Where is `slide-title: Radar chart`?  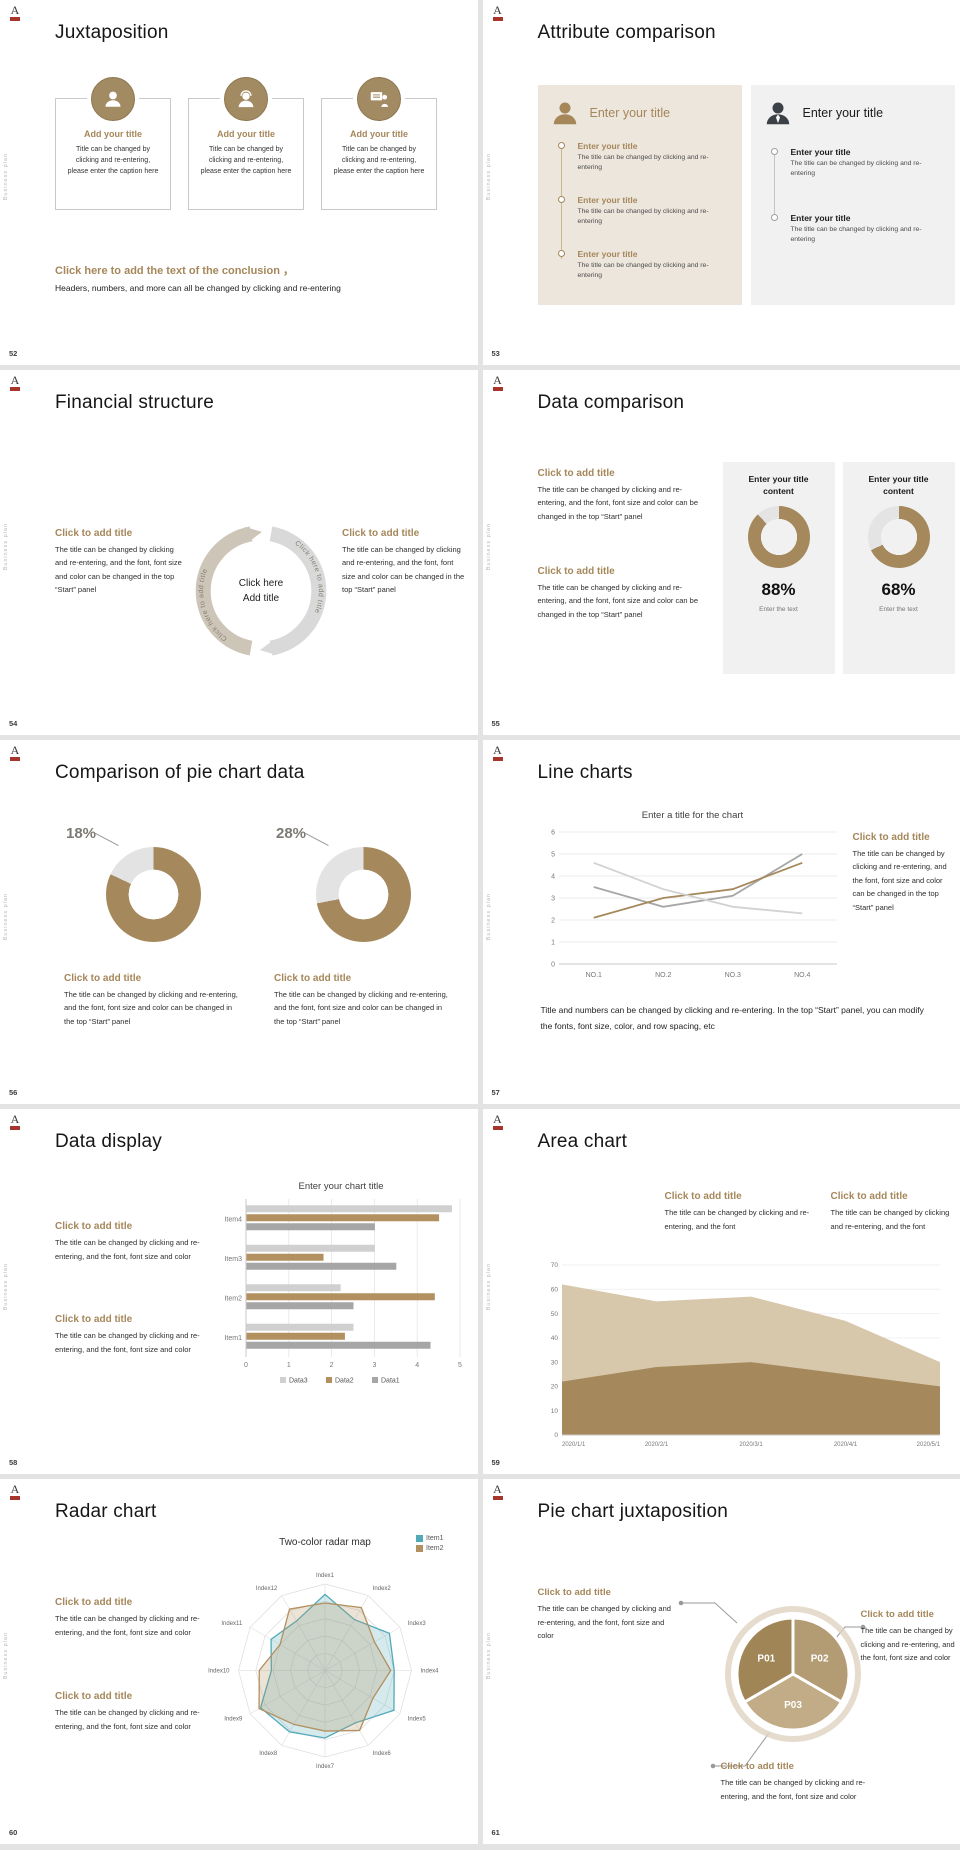 slide-title: Radar chart is located at coordinates (106, 1512).